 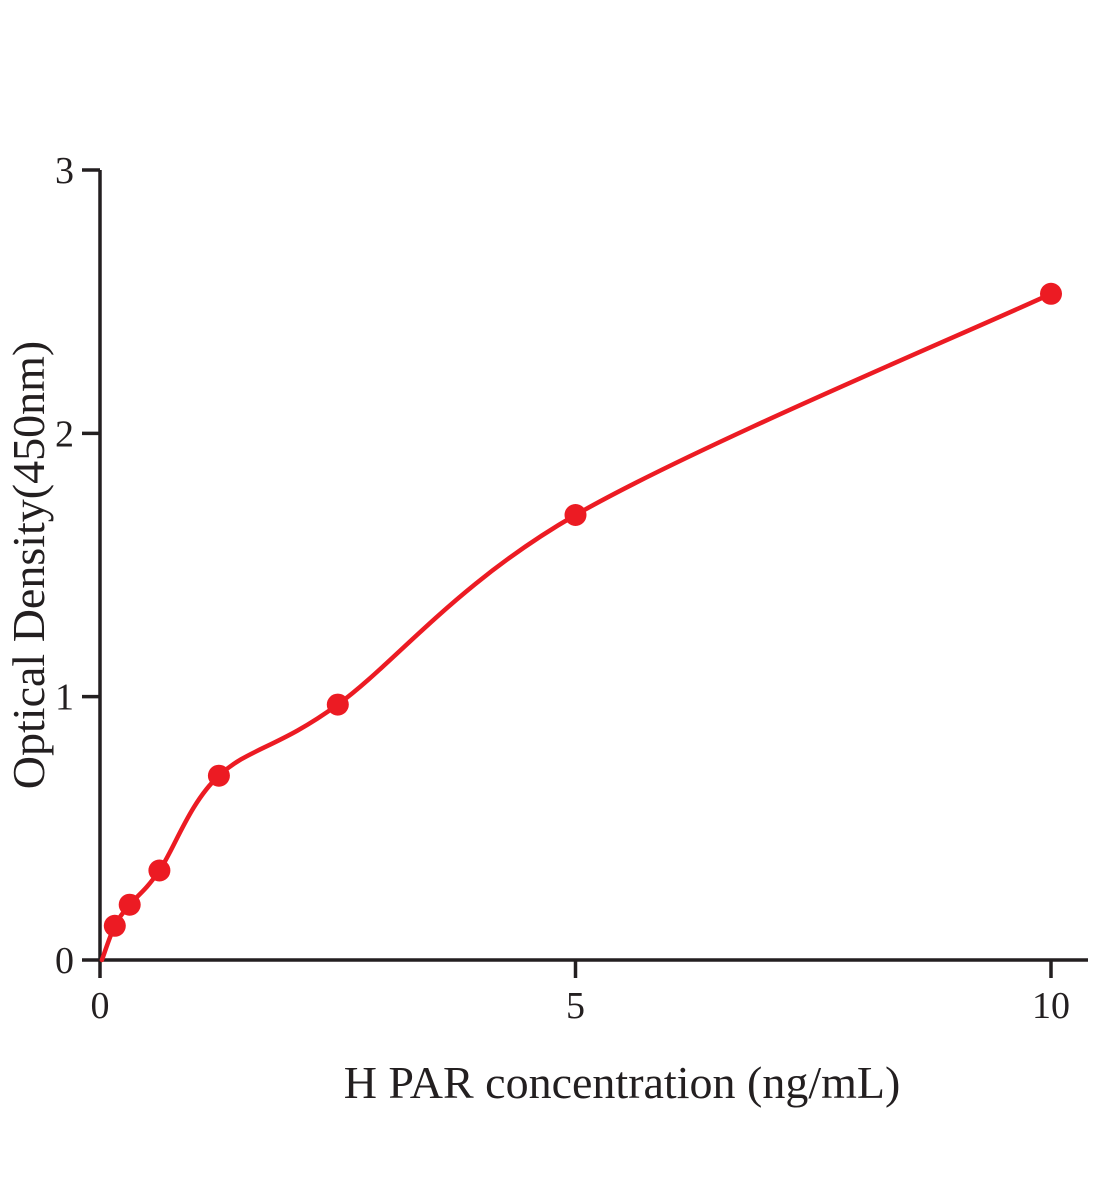 I want to click on y-tick-label: 2, so click(x=64, y=434).